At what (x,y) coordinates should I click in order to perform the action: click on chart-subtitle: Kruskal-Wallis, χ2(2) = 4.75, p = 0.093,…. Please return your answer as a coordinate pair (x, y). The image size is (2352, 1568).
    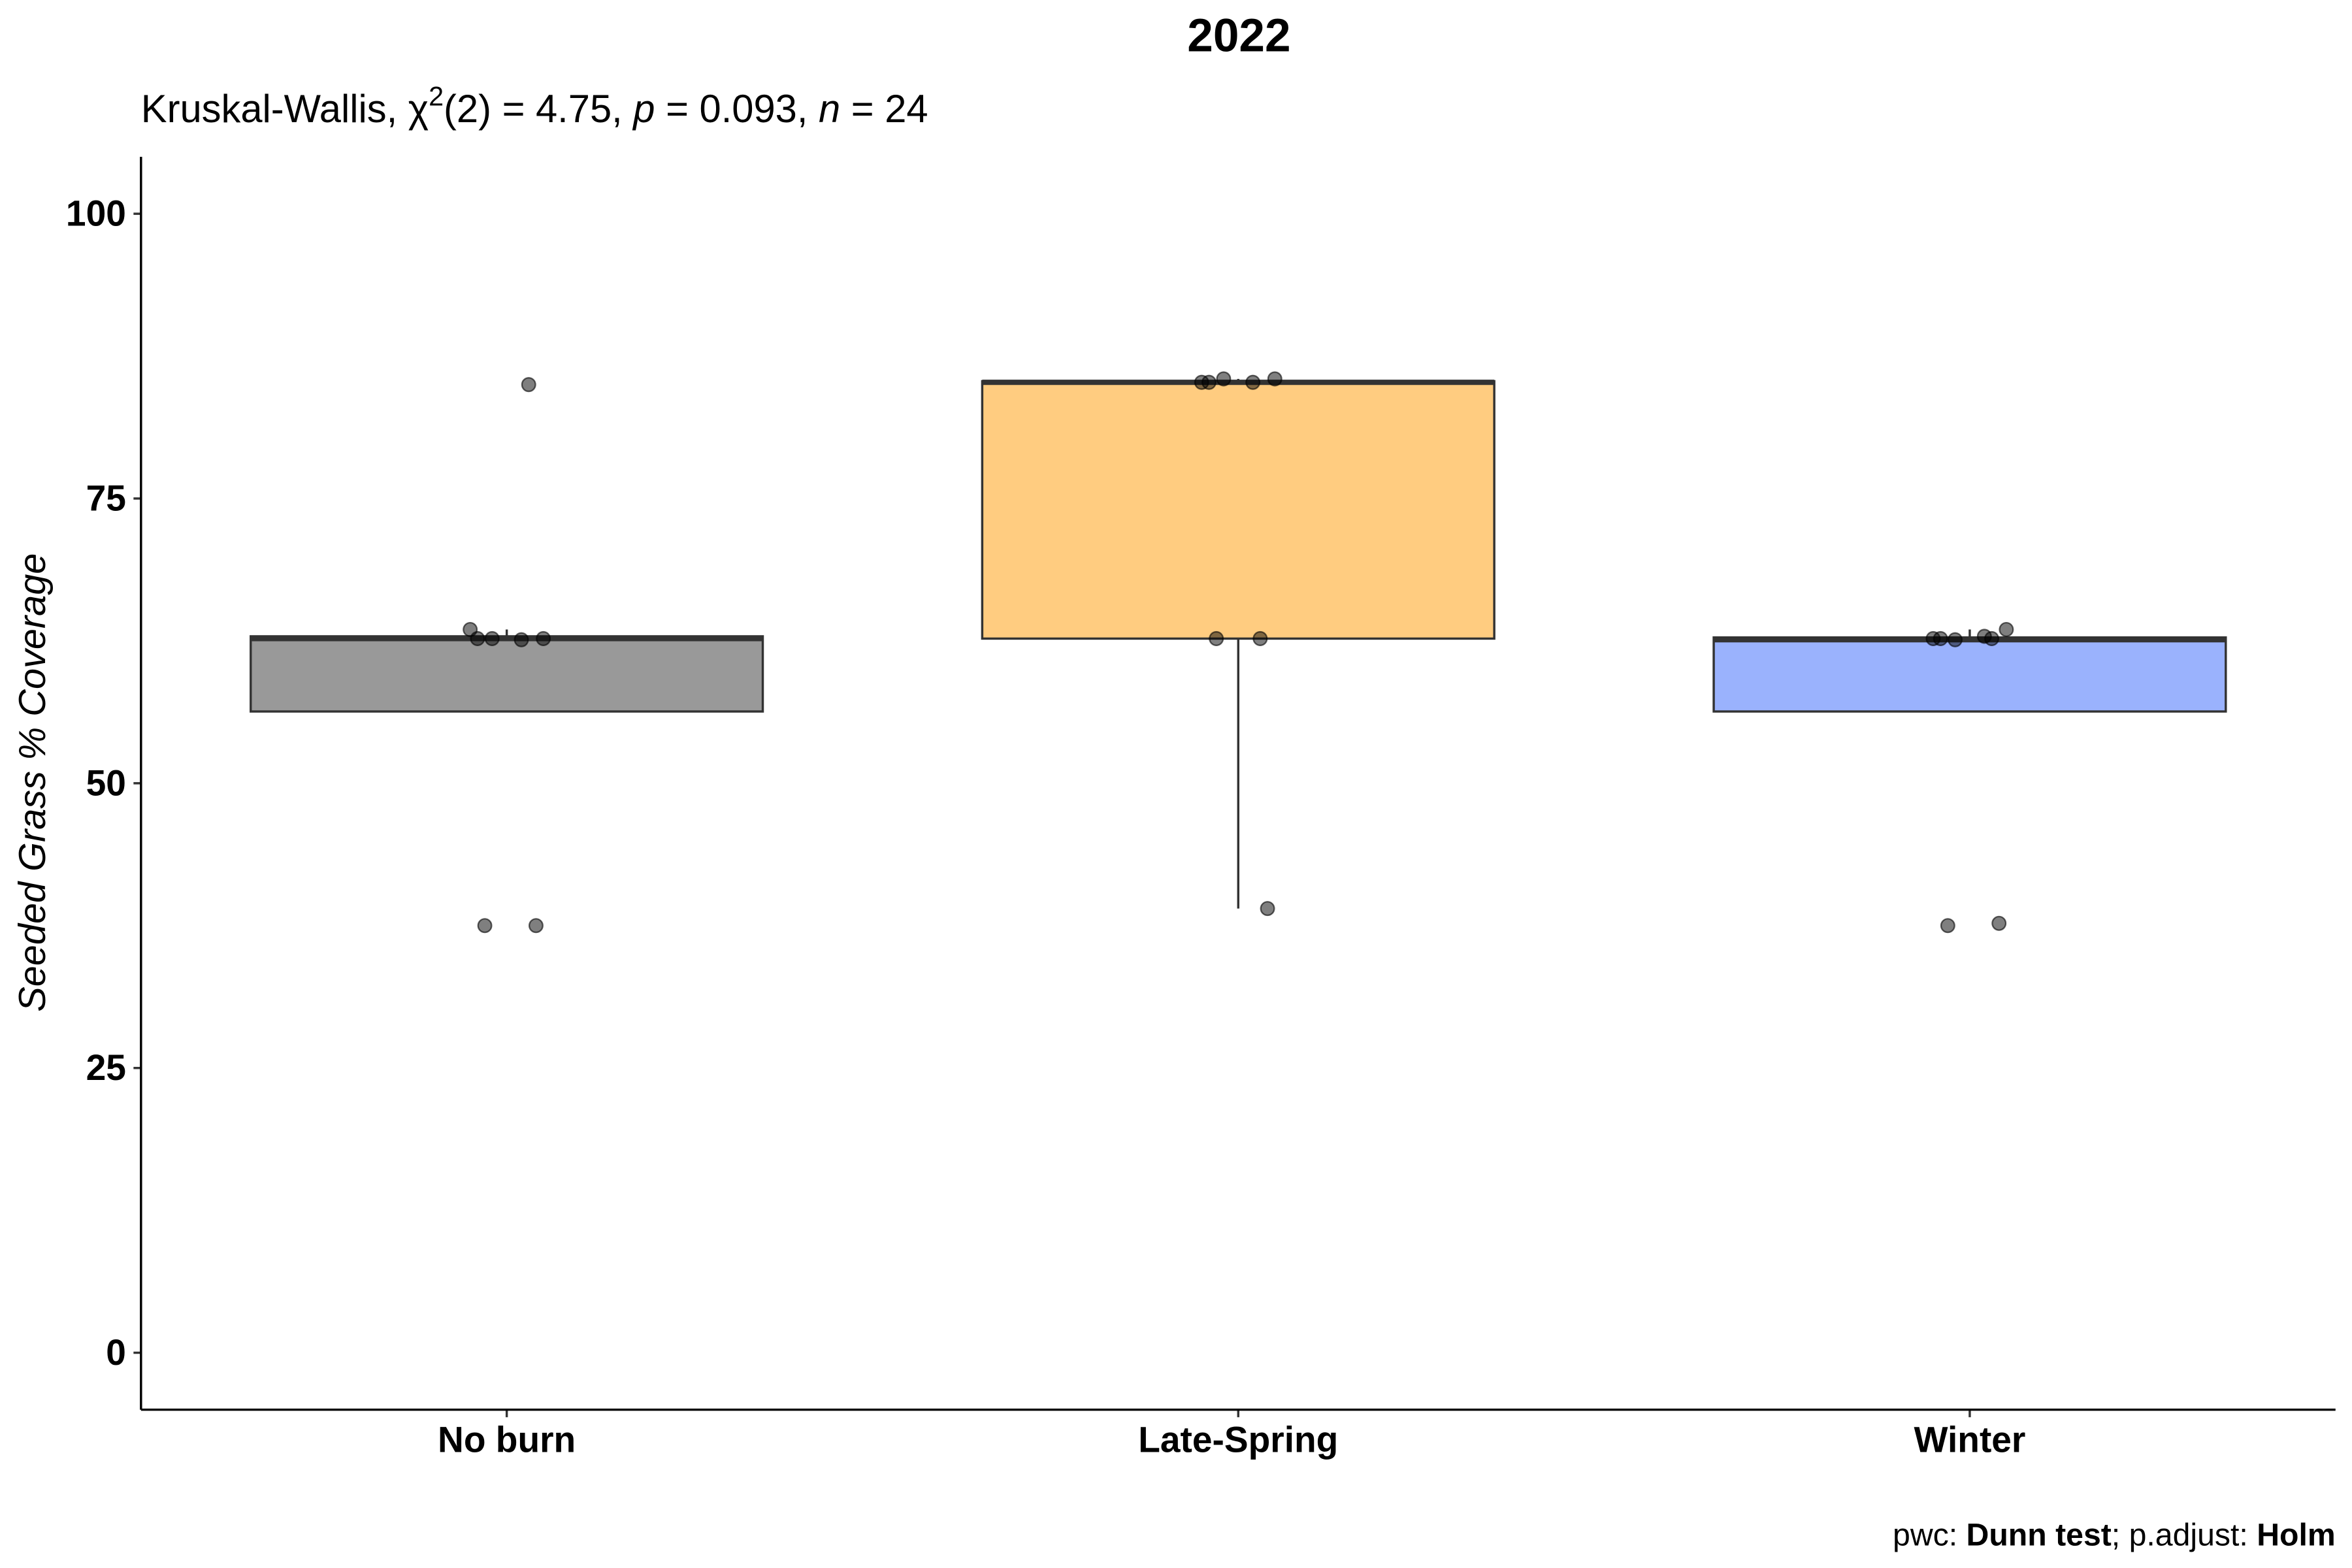
    Looking at the image, I should click on (534, 105).